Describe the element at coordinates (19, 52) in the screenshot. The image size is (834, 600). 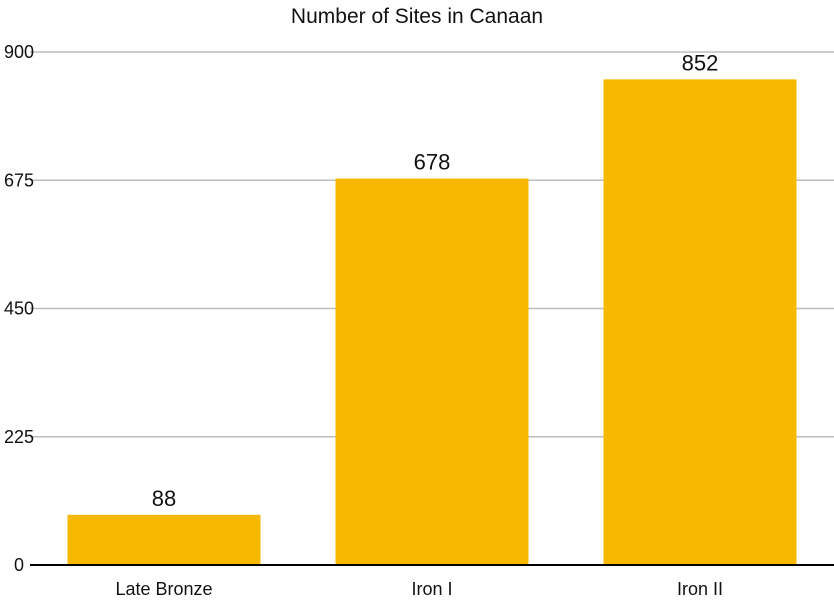
I see `y-tick-label: 900` at that location.